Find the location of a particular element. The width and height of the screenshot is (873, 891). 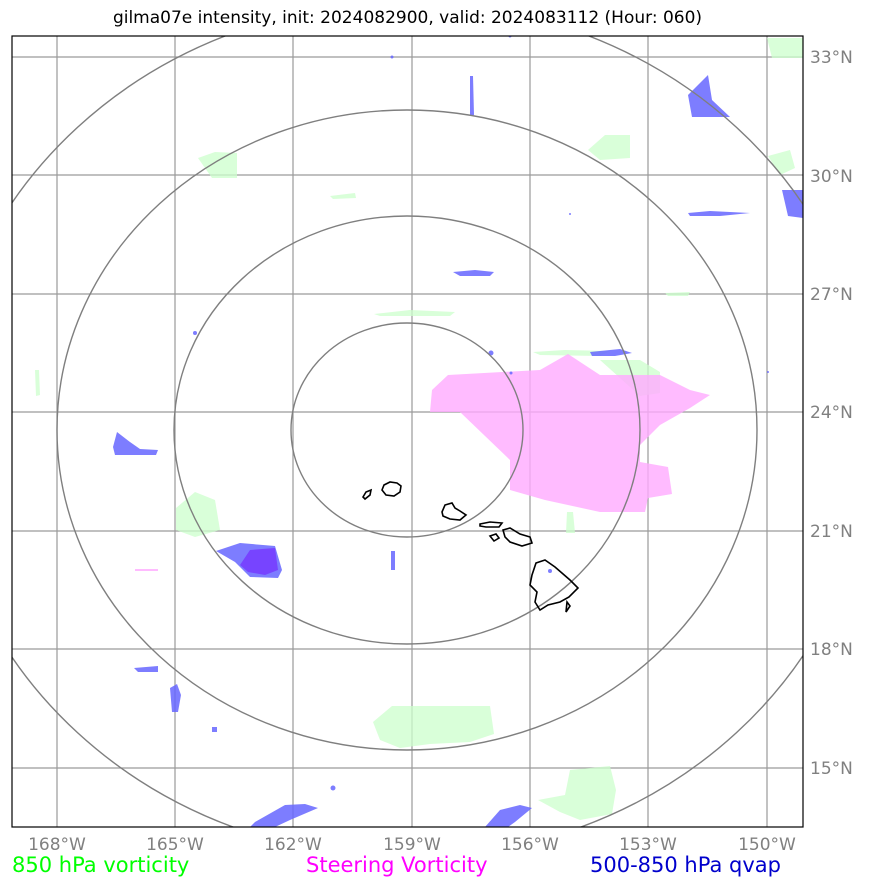

lat-label: 24°N is located at coordinates (831, 413).